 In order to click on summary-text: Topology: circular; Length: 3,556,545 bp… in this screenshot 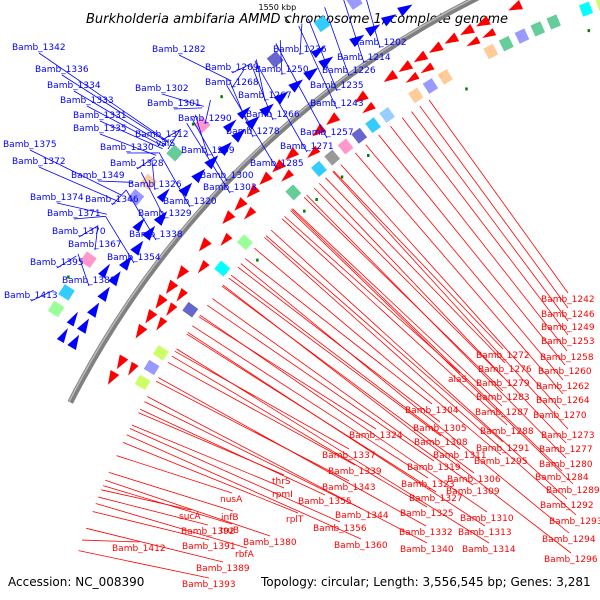, I will do `click(425, 582)`.